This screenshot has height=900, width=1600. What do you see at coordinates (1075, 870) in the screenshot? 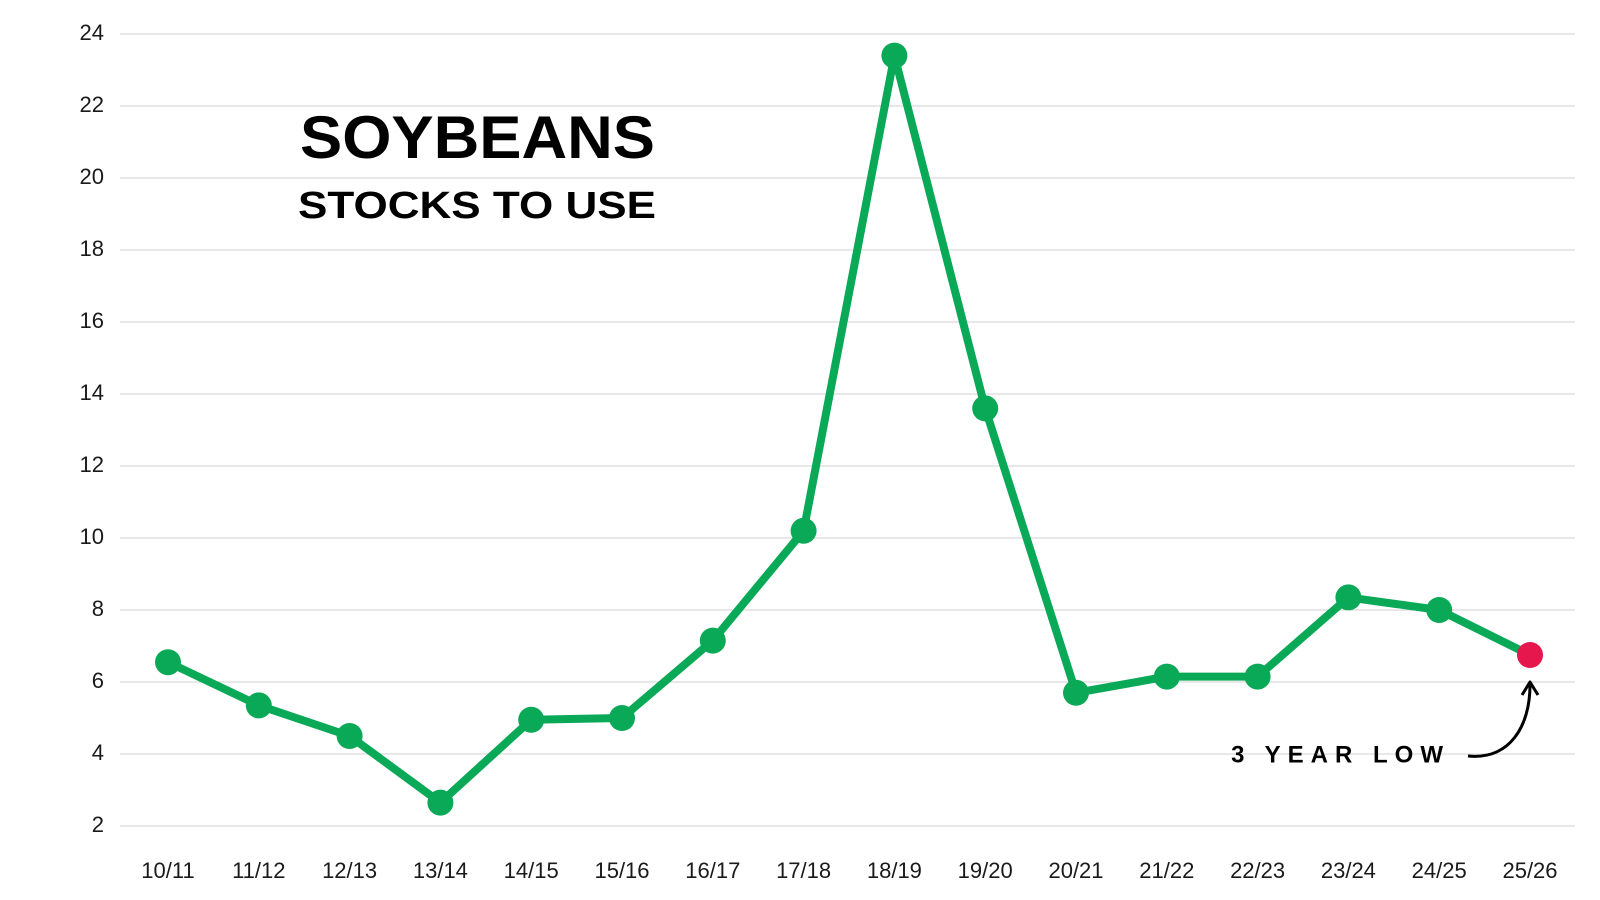
I see `x-tick-label: 20/21` at bounding box center [1075, 870].